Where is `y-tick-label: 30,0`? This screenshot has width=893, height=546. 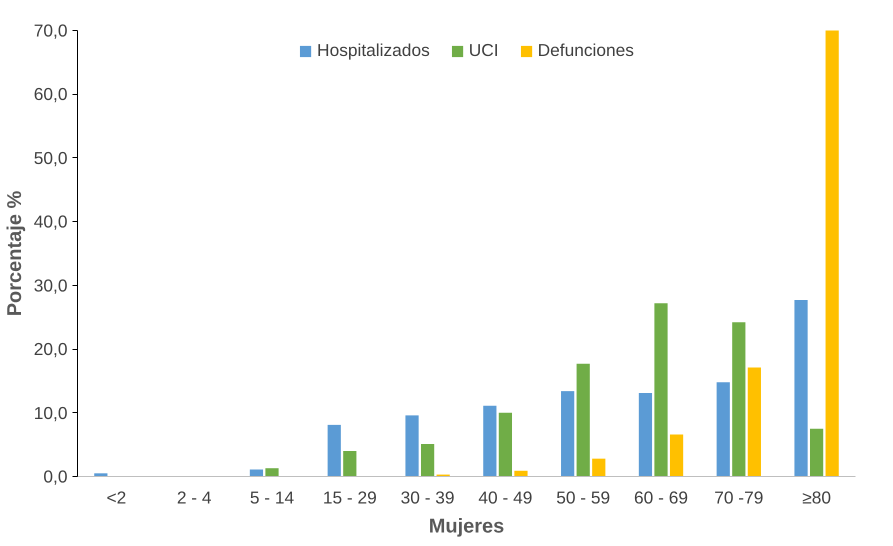
y-tick-label: 30,0 is located at coordinates (51, 285).